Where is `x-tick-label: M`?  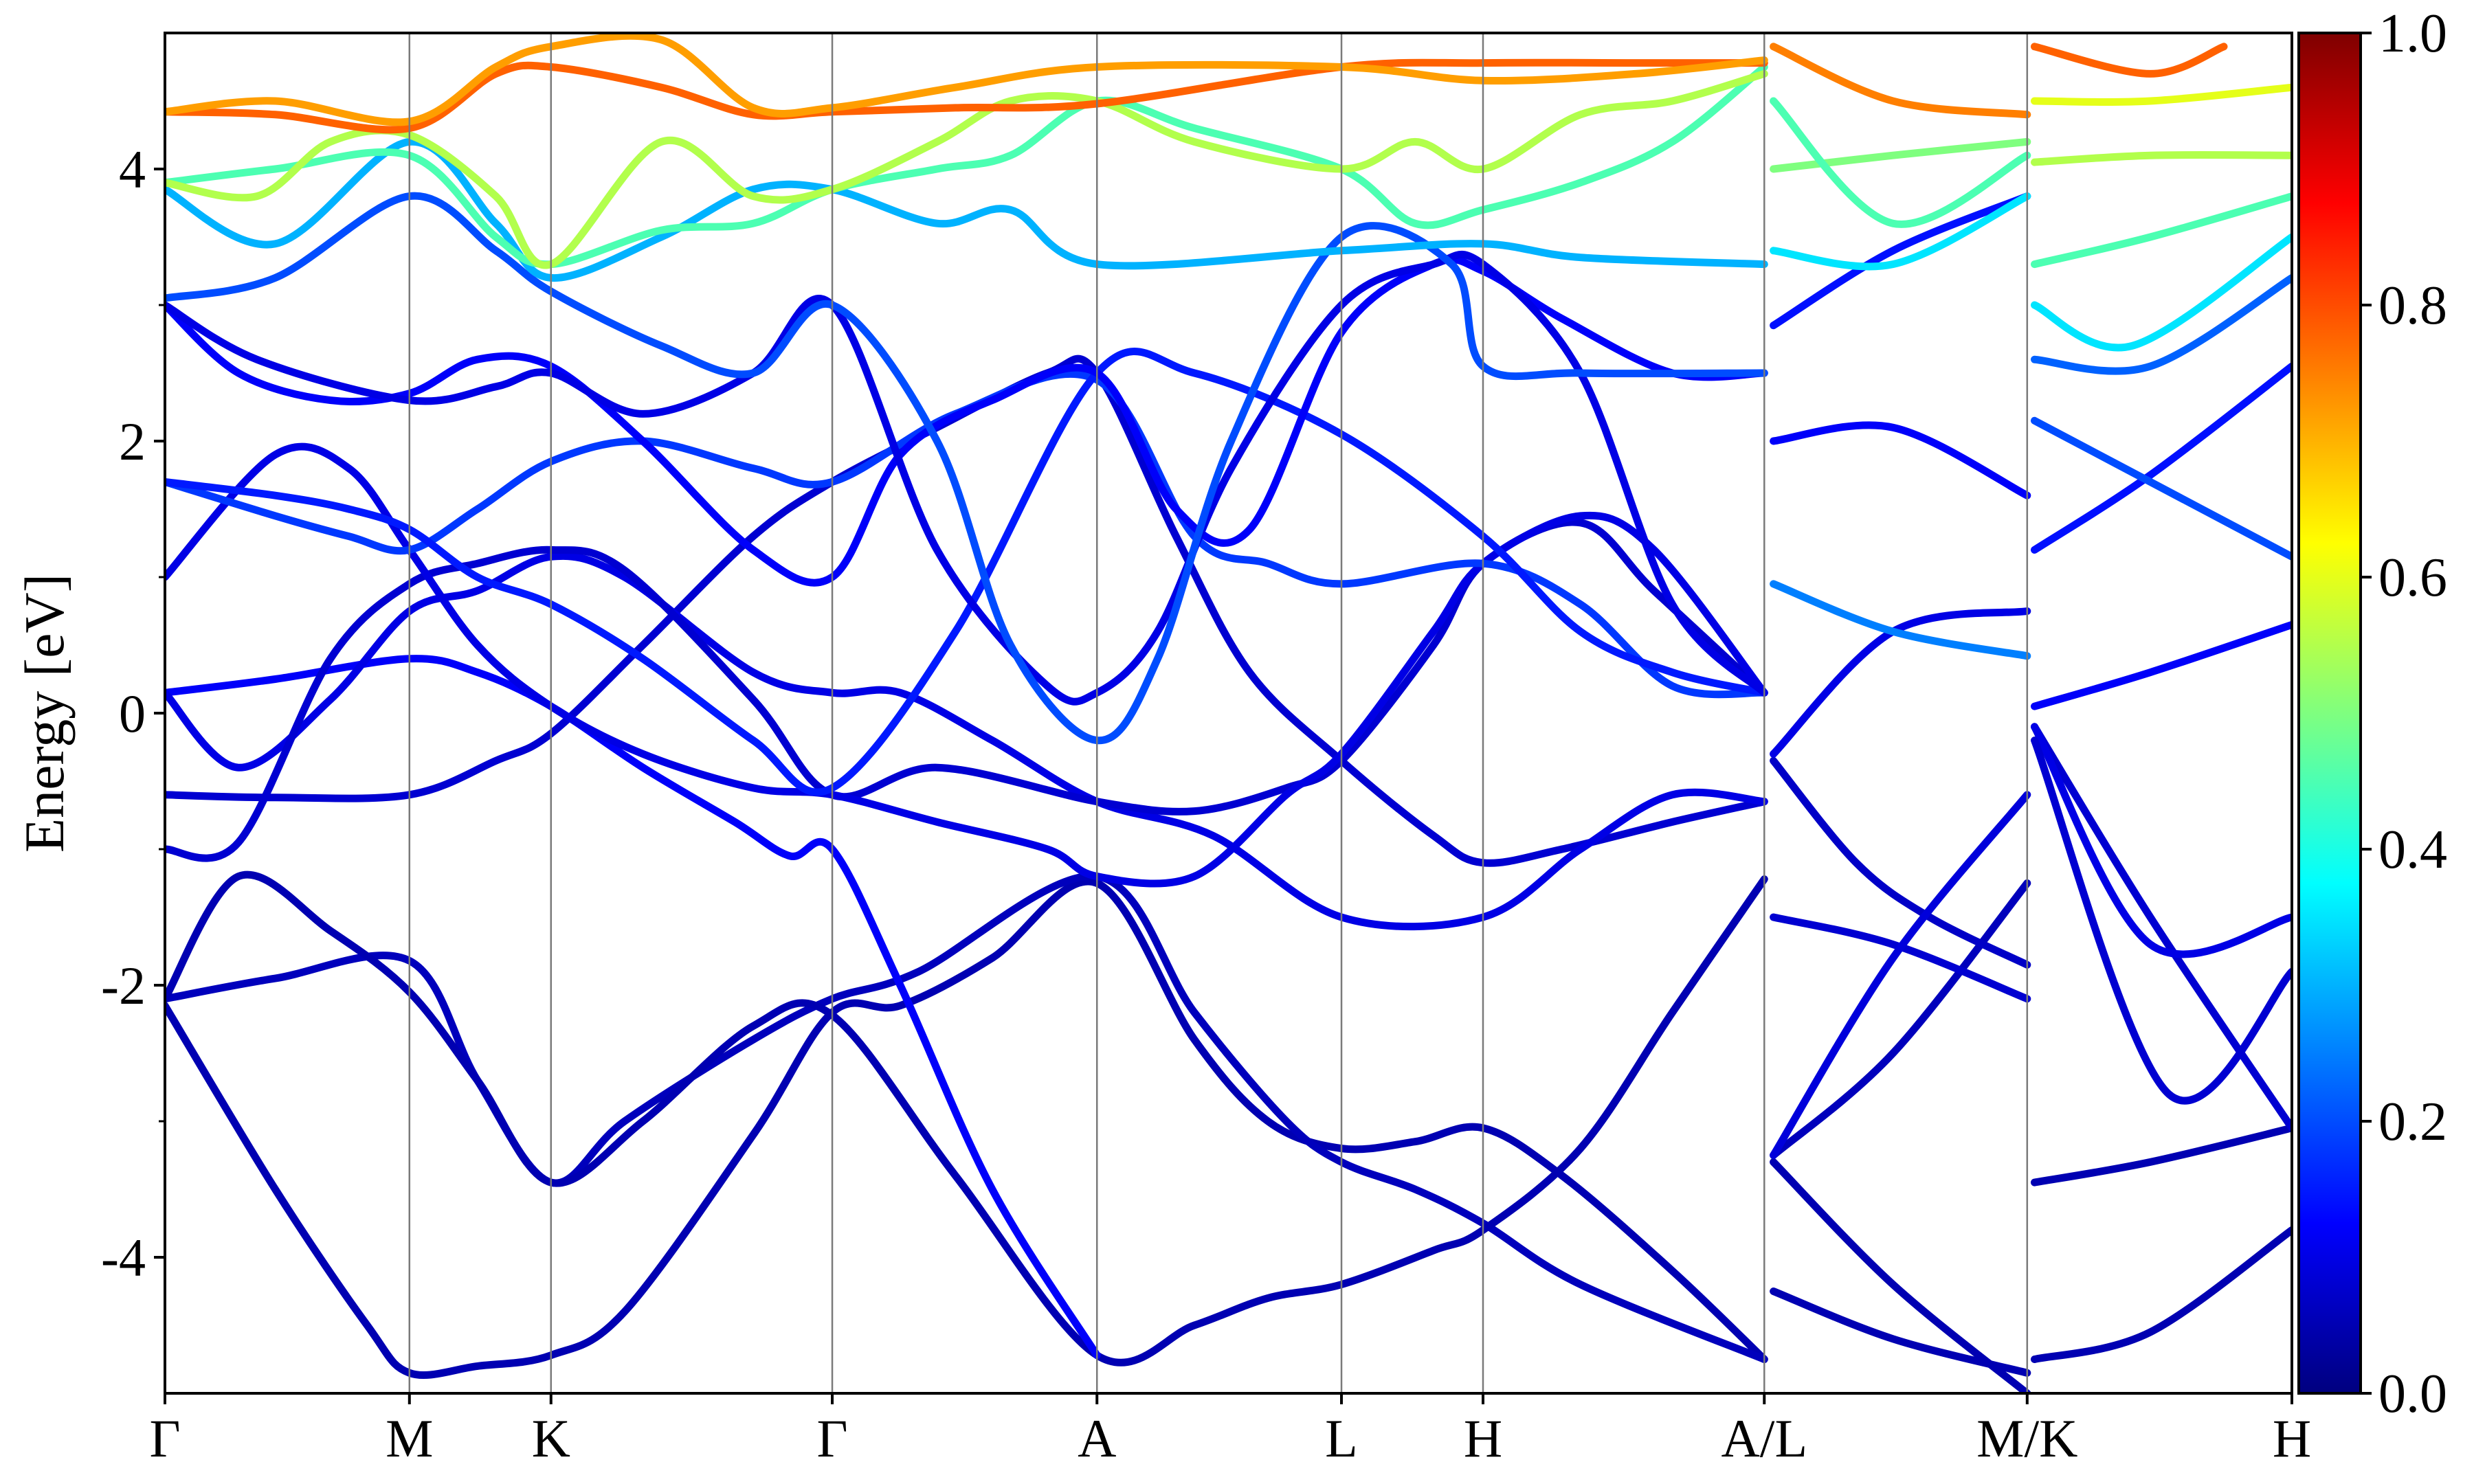 x-tick-label: M is located at coordinates (410, 1438).